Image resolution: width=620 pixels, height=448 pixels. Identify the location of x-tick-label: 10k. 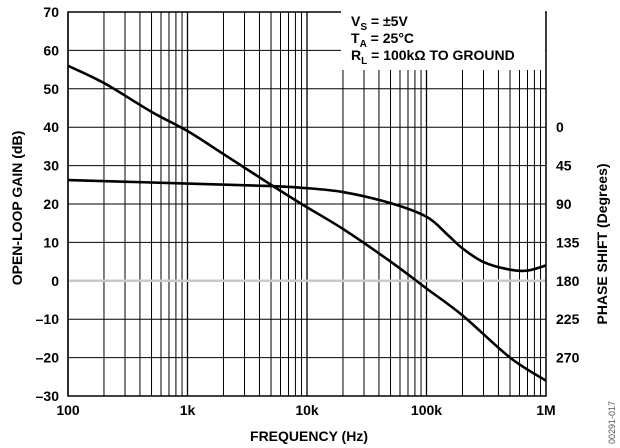
(307, 410).